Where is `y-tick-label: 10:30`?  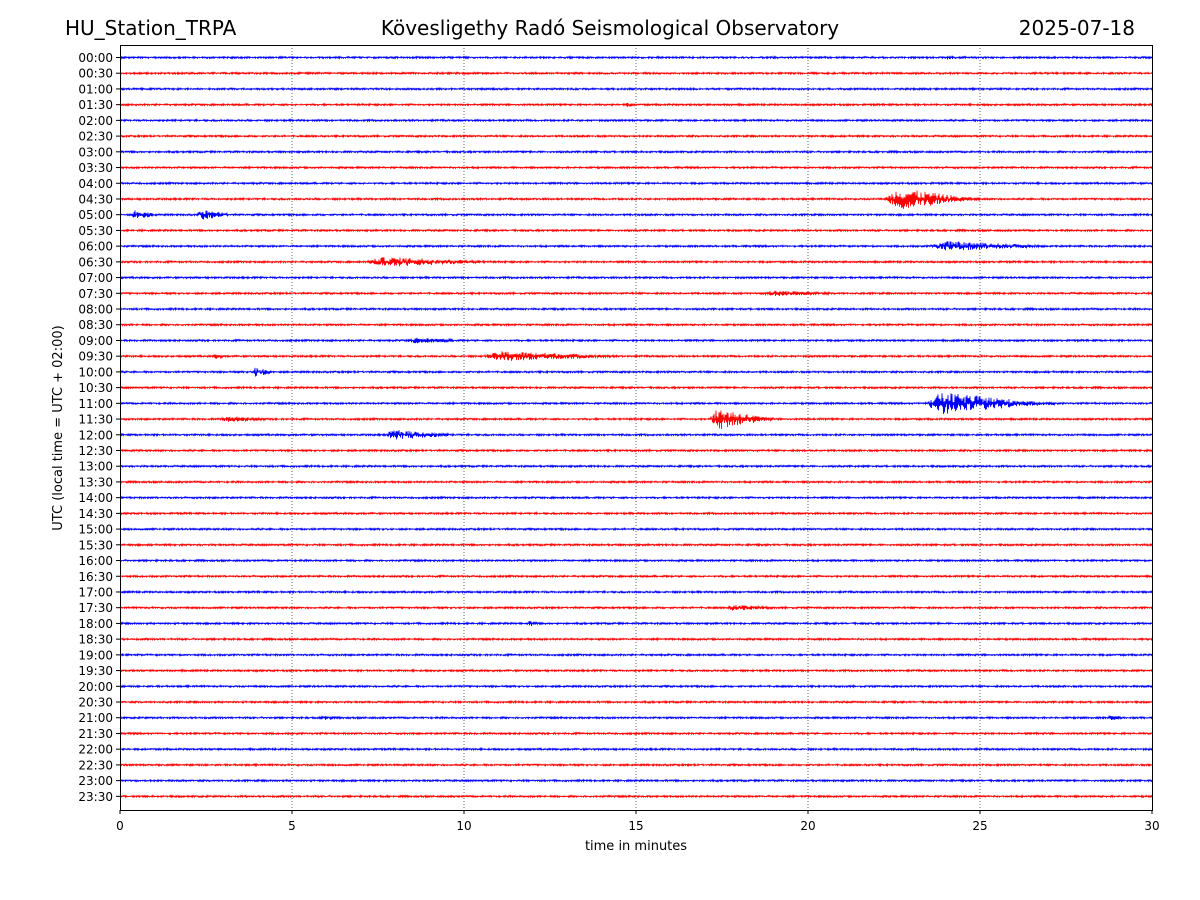 y-tick-label: 10:30 is located at coordinates (95, 388).